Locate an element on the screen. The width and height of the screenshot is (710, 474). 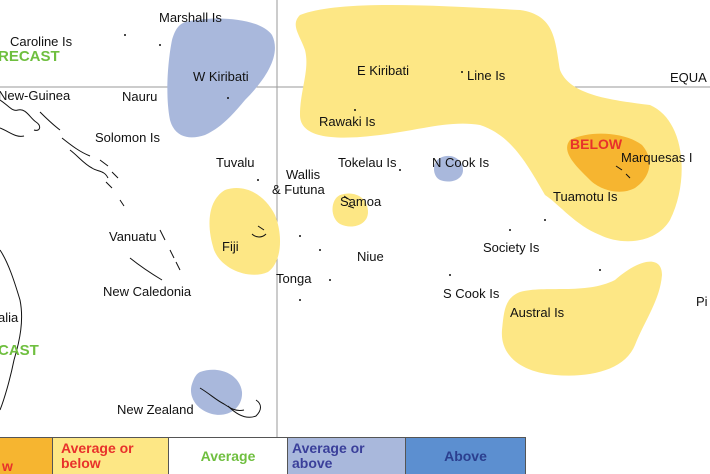
region-samoa-avg-below is located at coordinates (350, 210).